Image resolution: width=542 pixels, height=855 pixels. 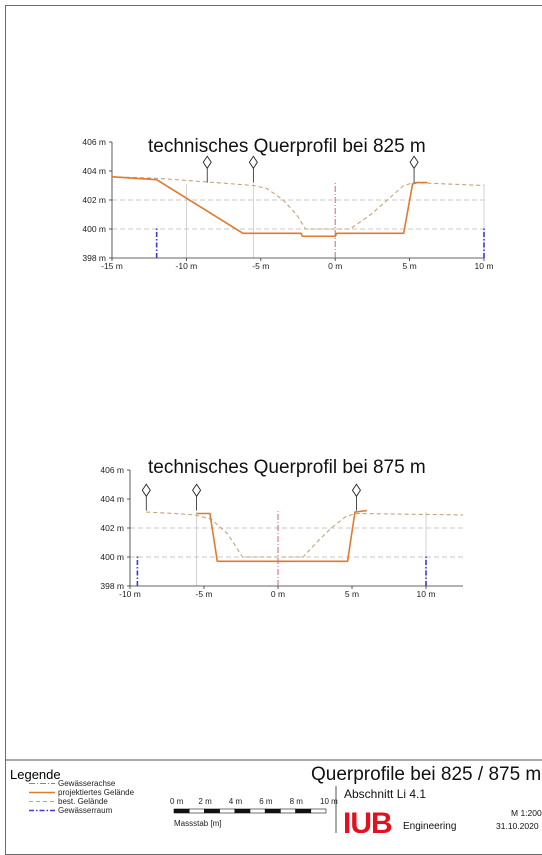 What do you see at coordinates (35, 774) in the screenshot?
I see `legend-title: Legende` at bounding box center [35, 774].